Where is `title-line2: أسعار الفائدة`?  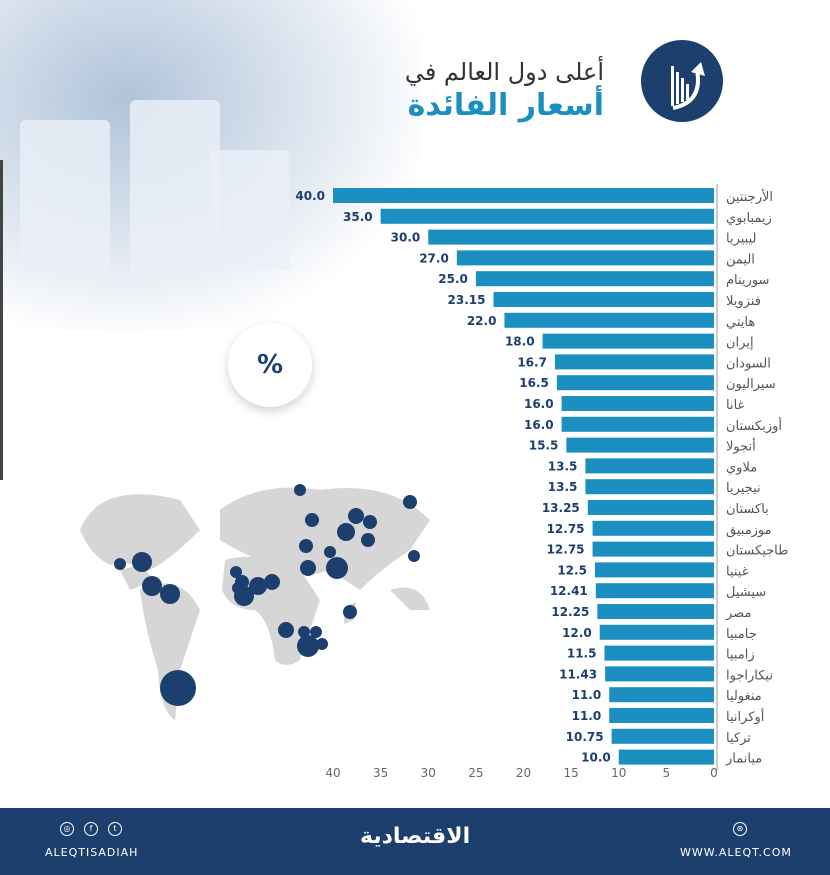
title-line2: أسعار الفائدة is located at coordinates (505, 105).